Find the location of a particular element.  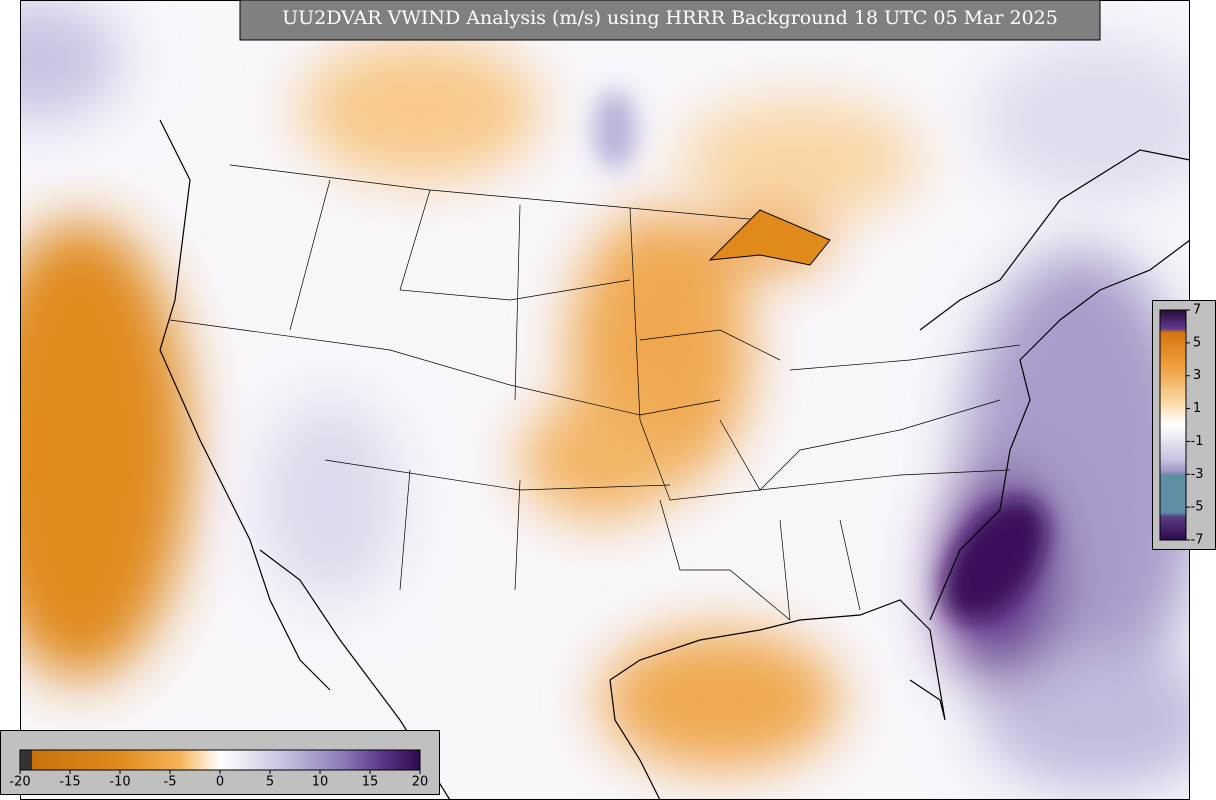

colorbar-right is located at coordinates (1184, 425).